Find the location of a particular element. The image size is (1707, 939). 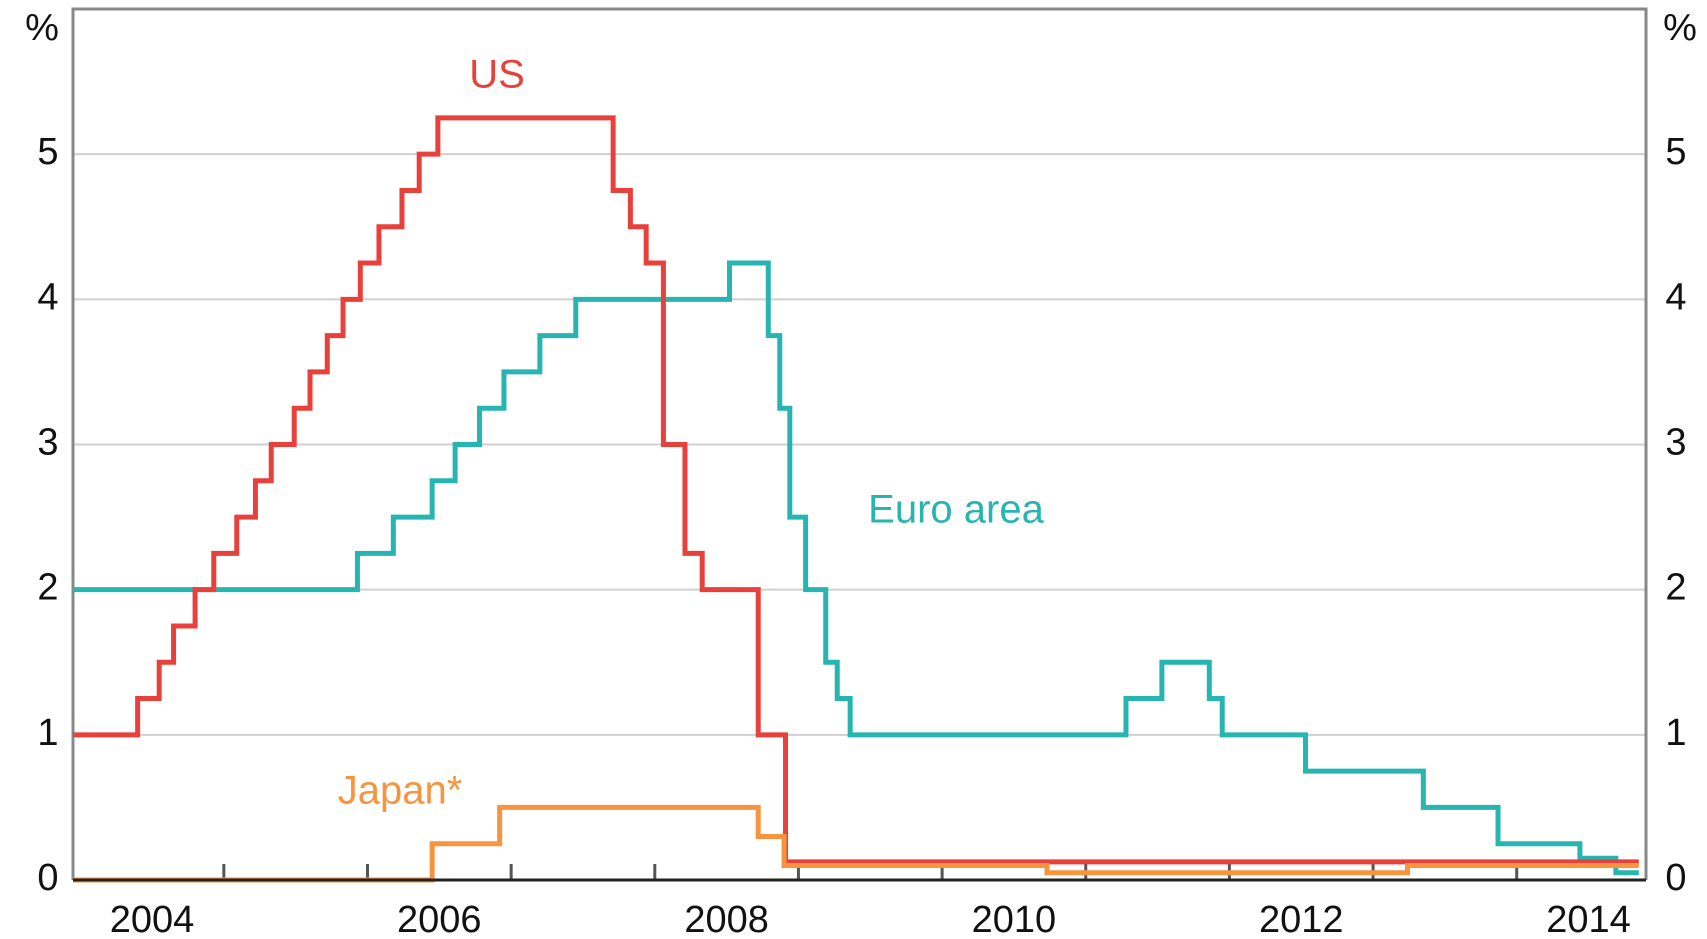

y-tick-label: 2 is located at coordinates (47, 588).